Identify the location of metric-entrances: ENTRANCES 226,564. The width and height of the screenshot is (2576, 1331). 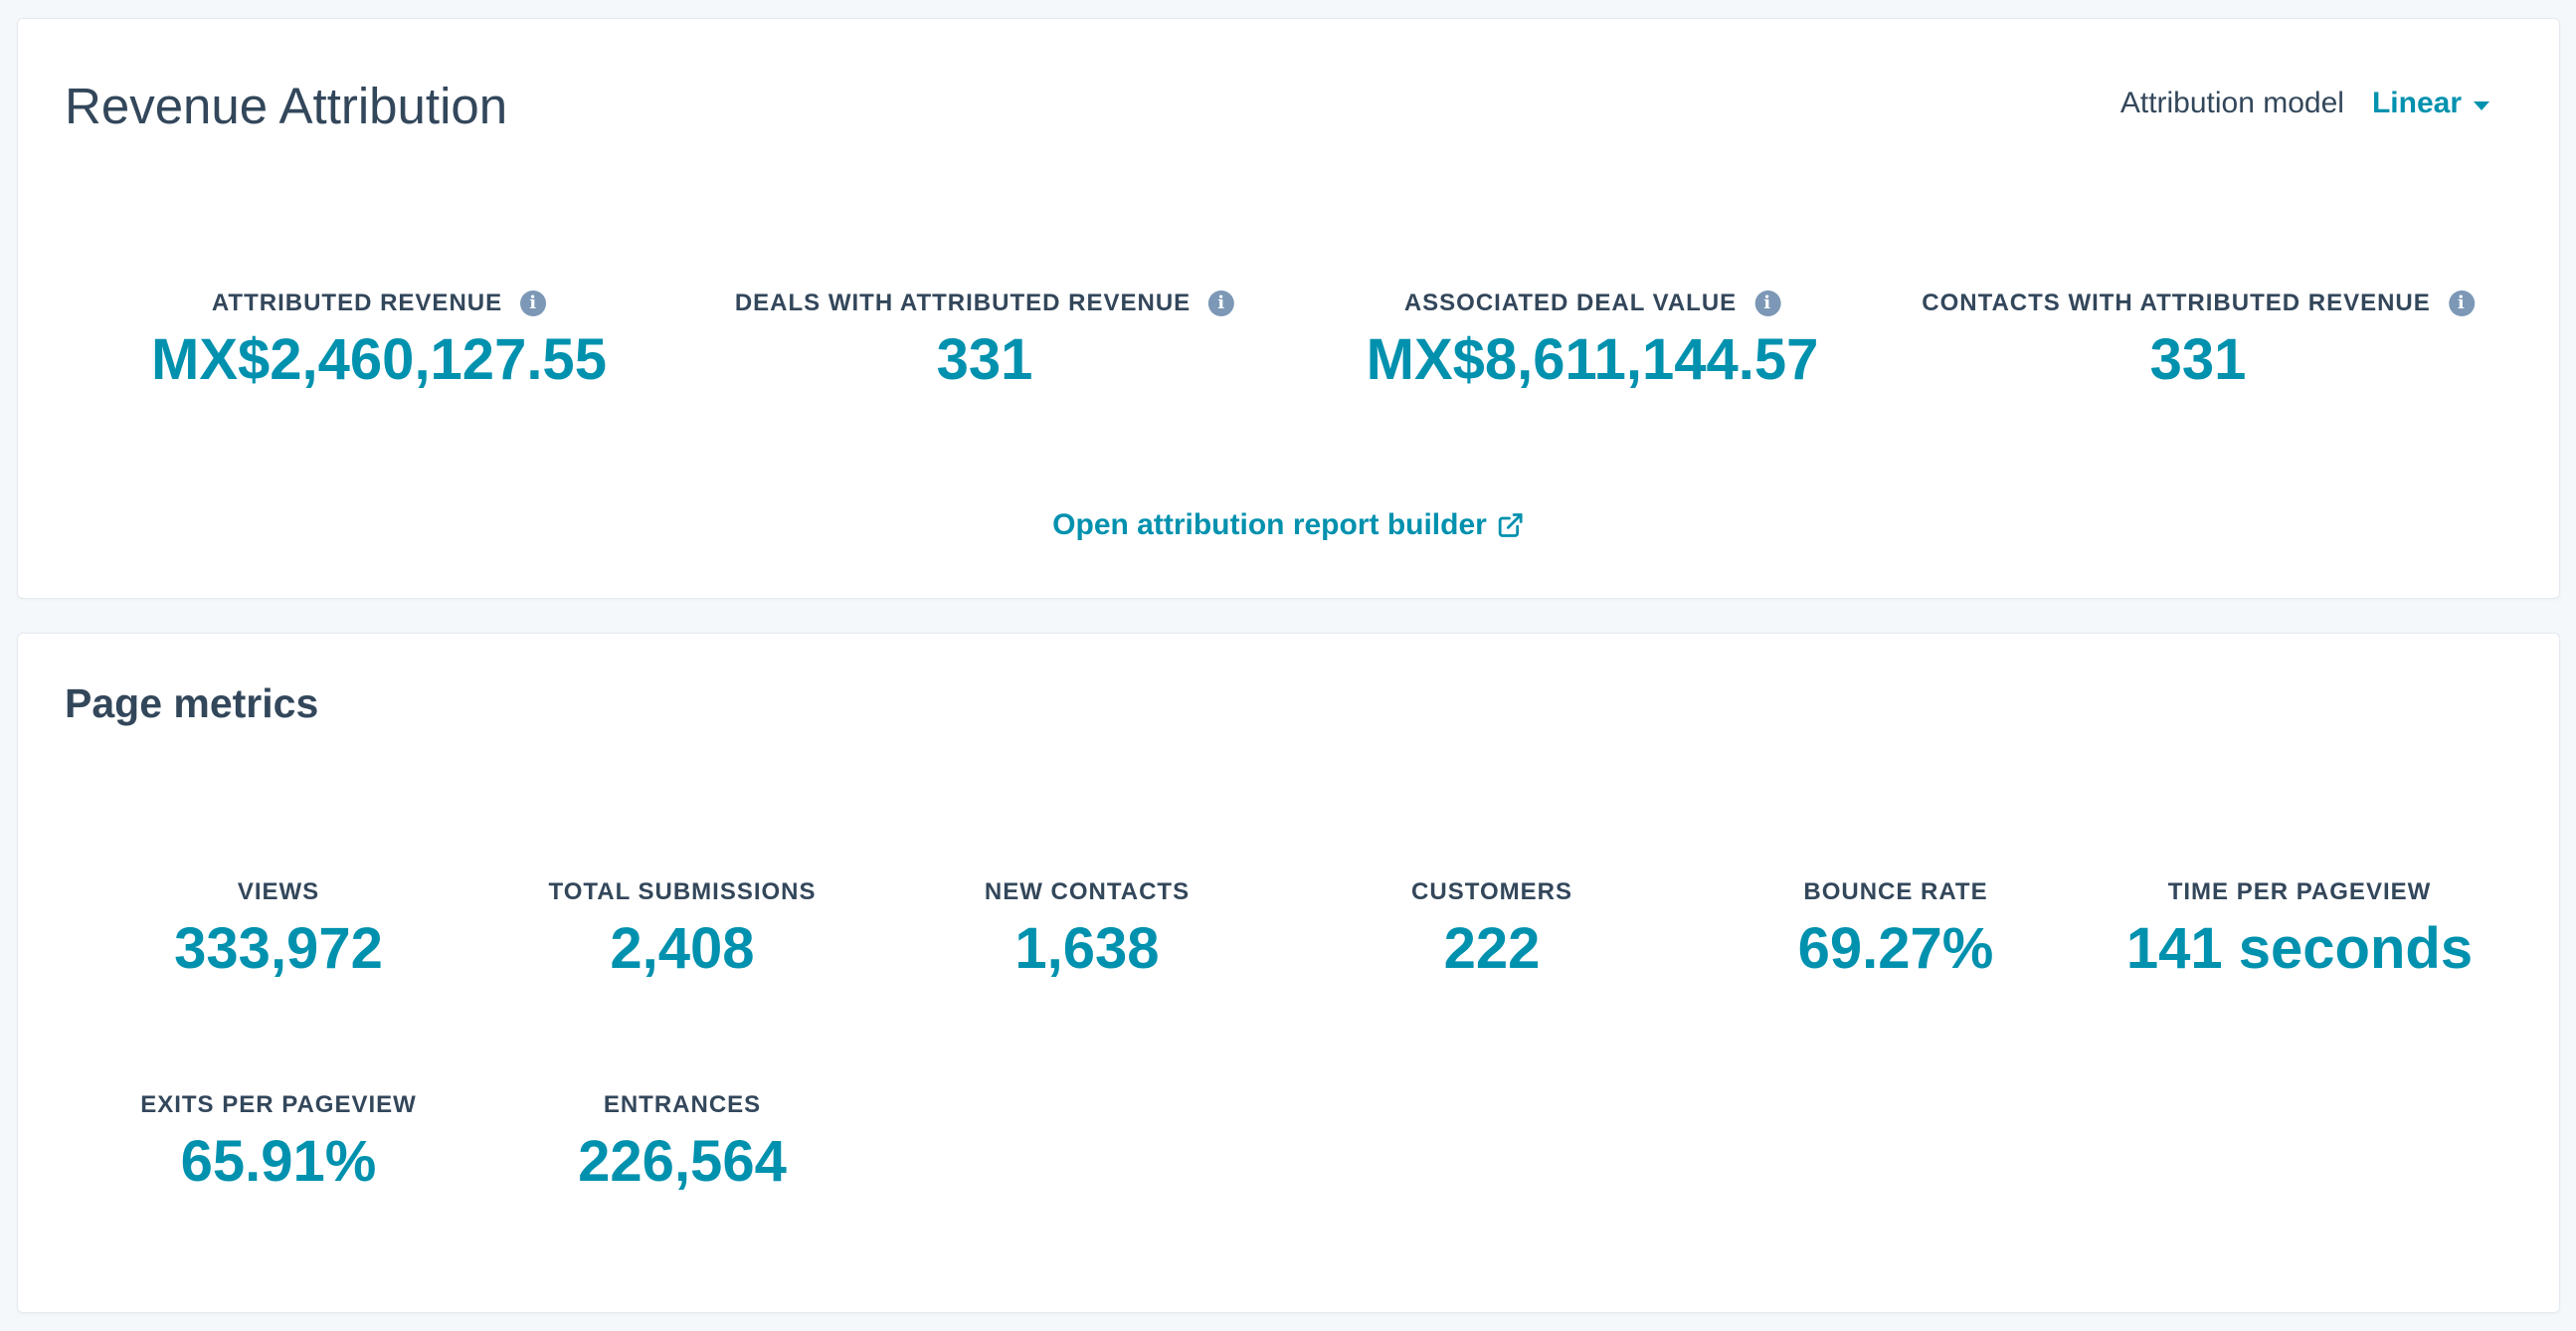
(682, 1141).